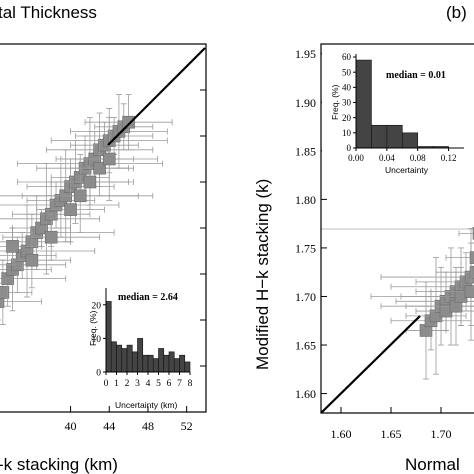 Image resolution: width=474 pixels, height=474 pixels. Describe the element at coordinates (391, 434) in the screenshot. I see `x-tick-label: 1.65` at that location.